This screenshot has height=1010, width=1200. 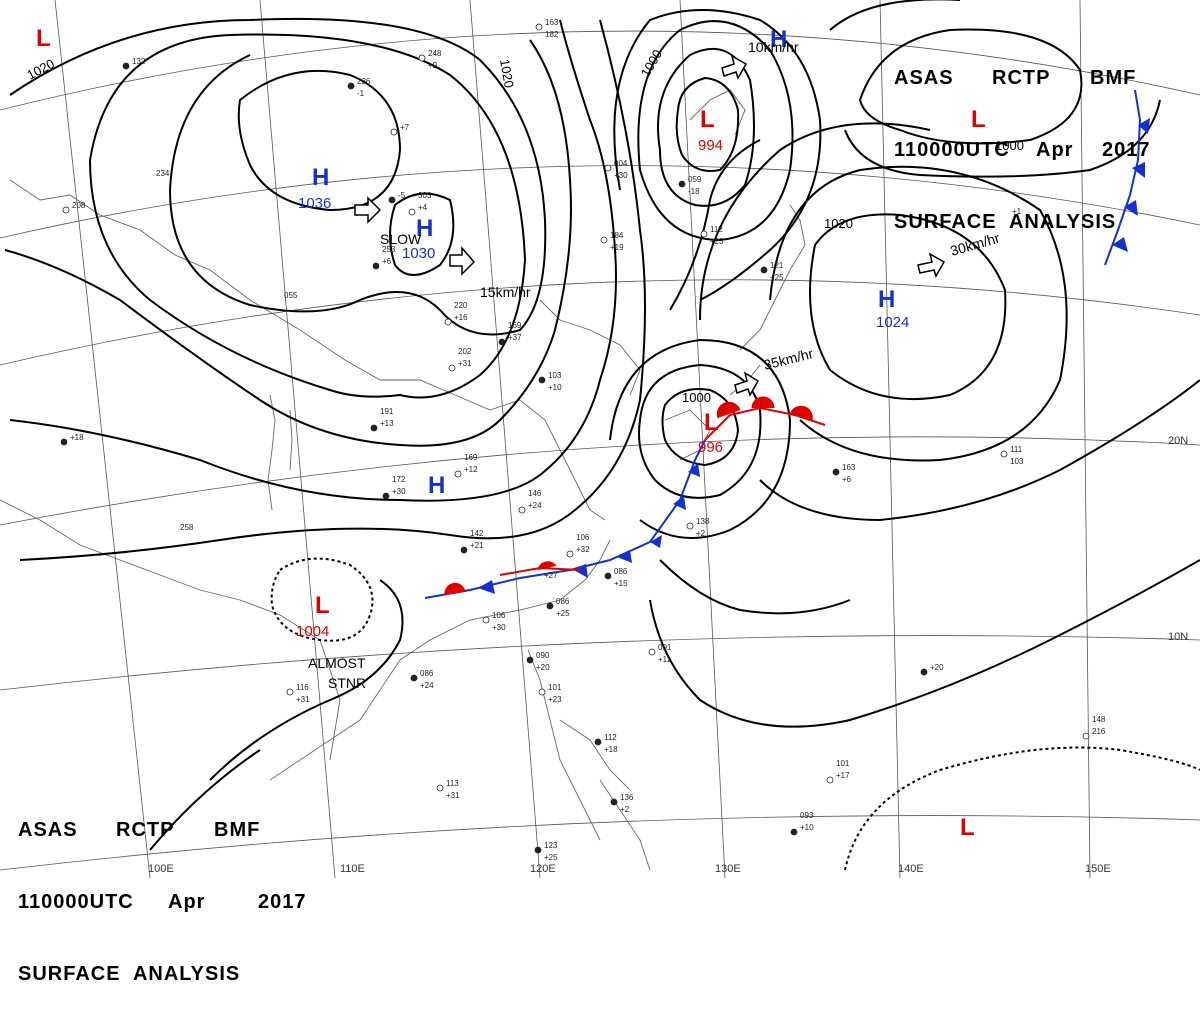 What do you see at coordinates (161, 869) in the screenshot?
I see `lon-label-100e: 100E` at bounding box center [161, 869].